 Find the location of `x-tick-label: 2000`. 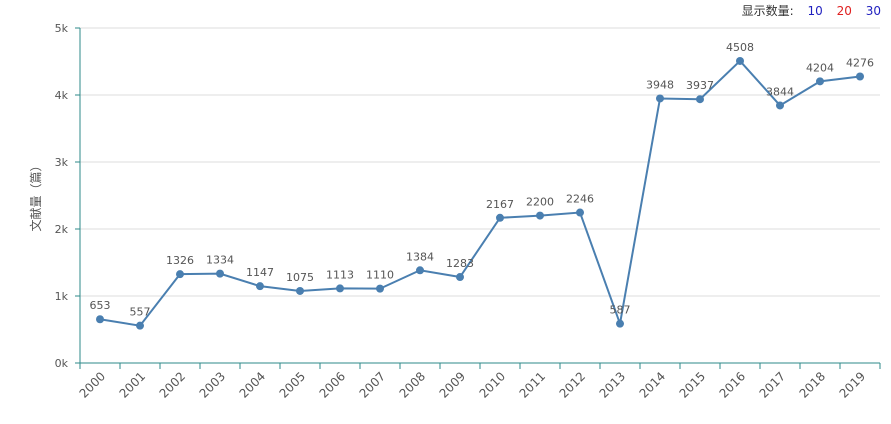

x-tick-label: 2000 is located at coordinates (92, 384).